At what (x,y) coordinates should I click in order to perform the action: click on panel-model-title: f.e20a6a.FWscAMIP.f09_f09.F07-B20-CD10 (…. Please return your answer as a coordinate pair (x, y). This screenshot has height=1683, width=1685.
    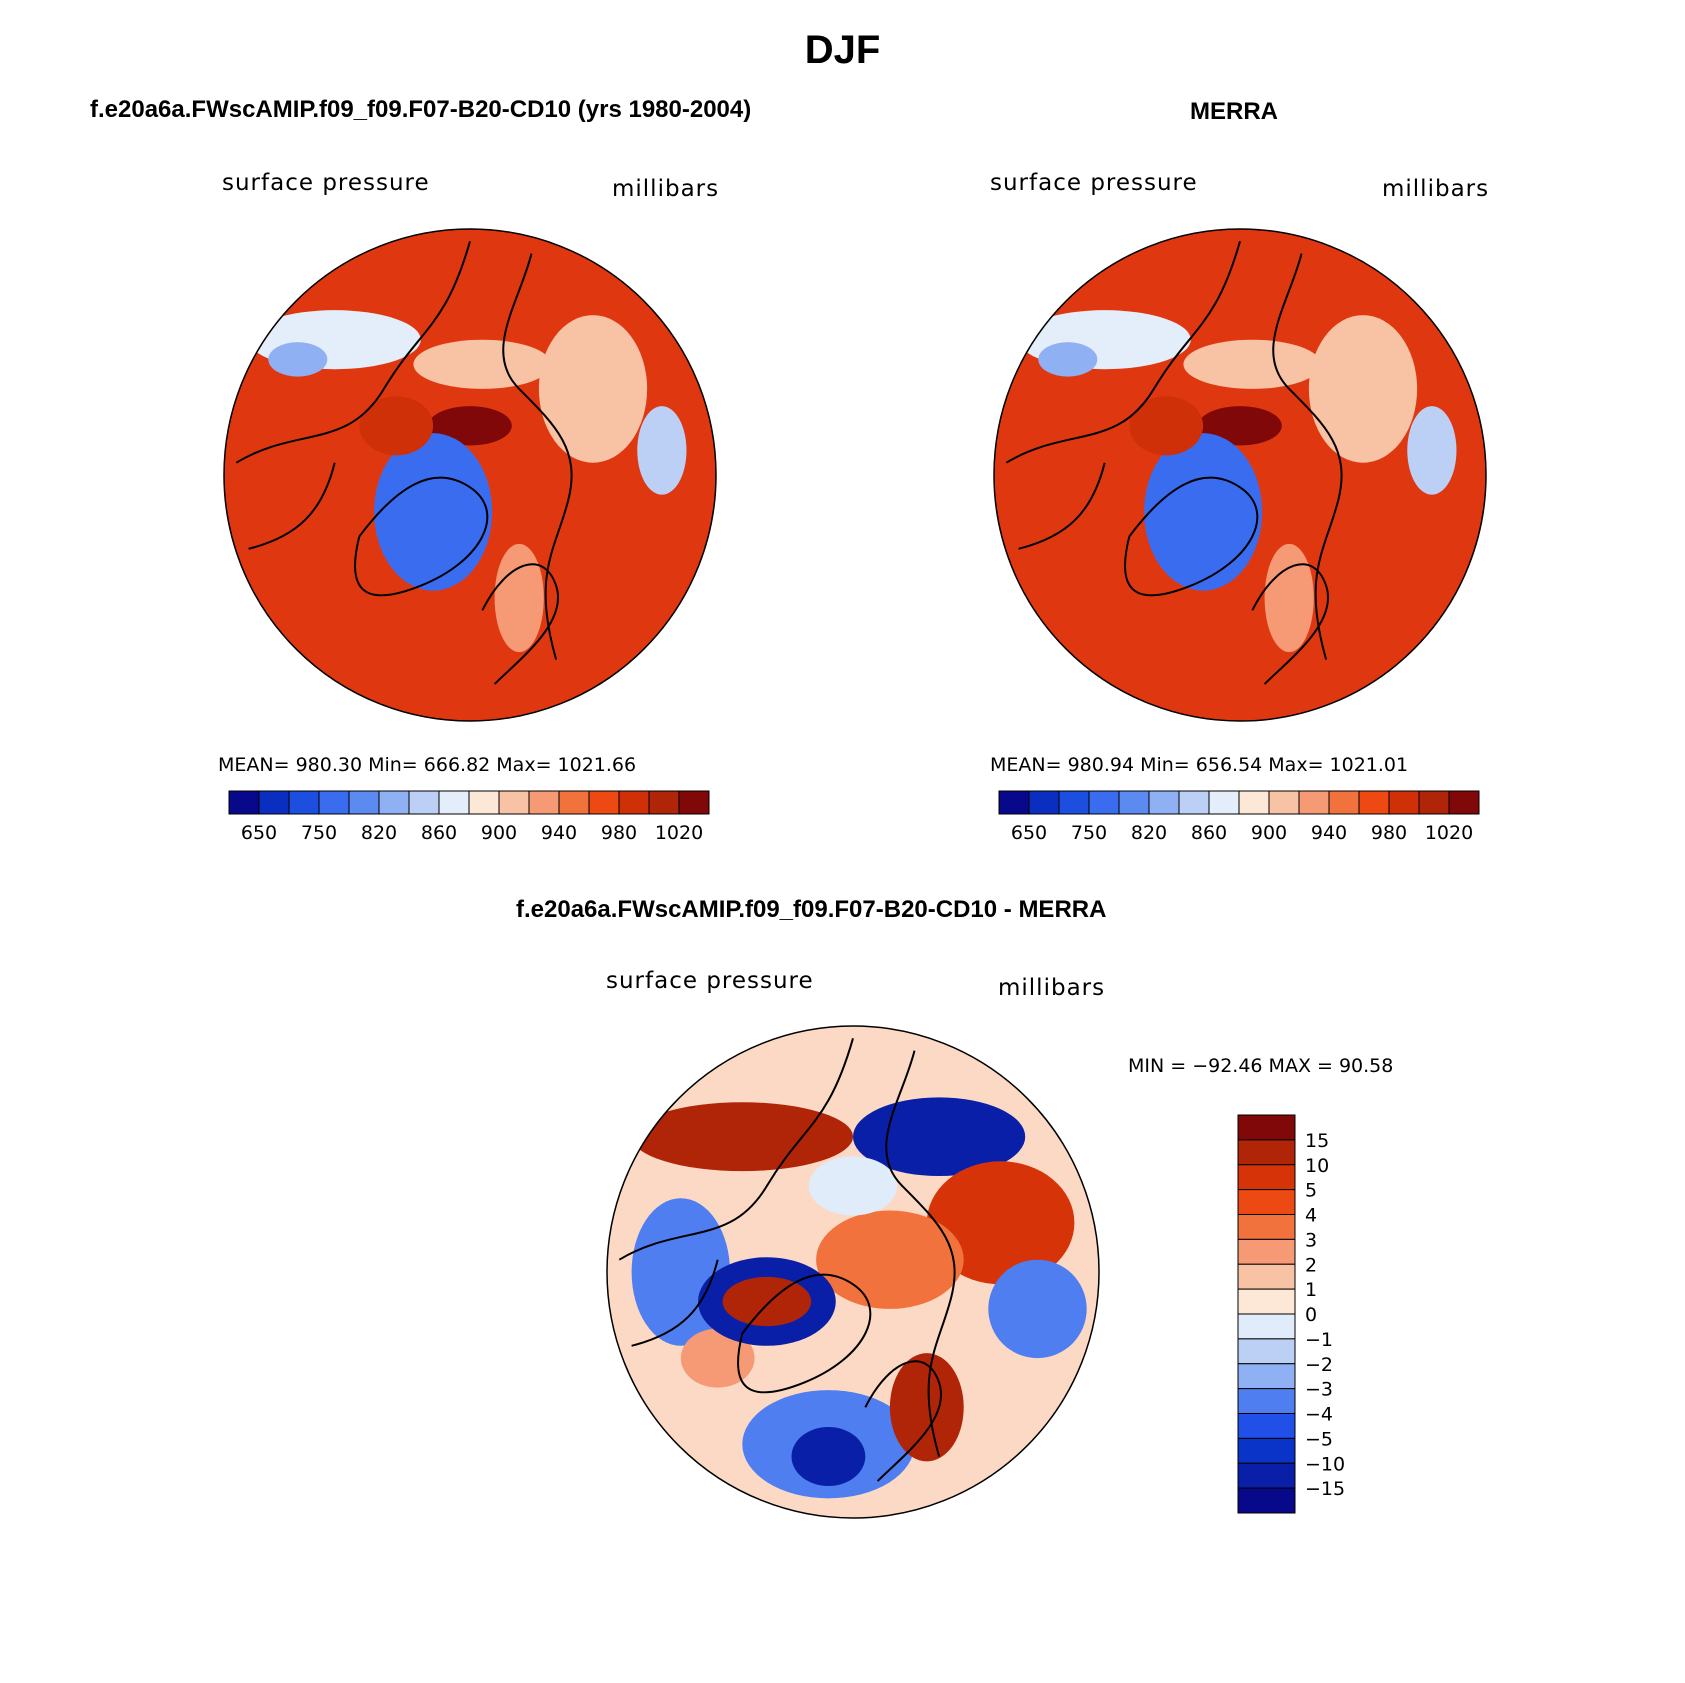
    Looking at the image, I should click on (421, 109).